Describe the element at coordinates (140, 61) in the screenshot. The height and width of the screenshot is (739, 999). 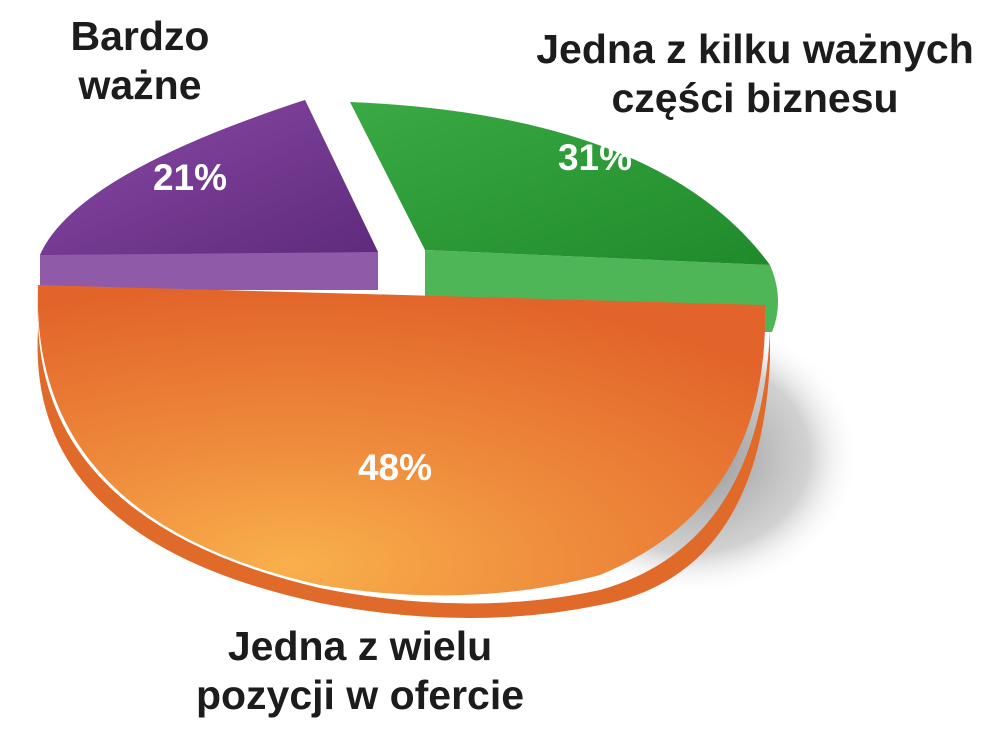
I see `category-label-bardzo-wazne: Bardzo ważne` at that location.